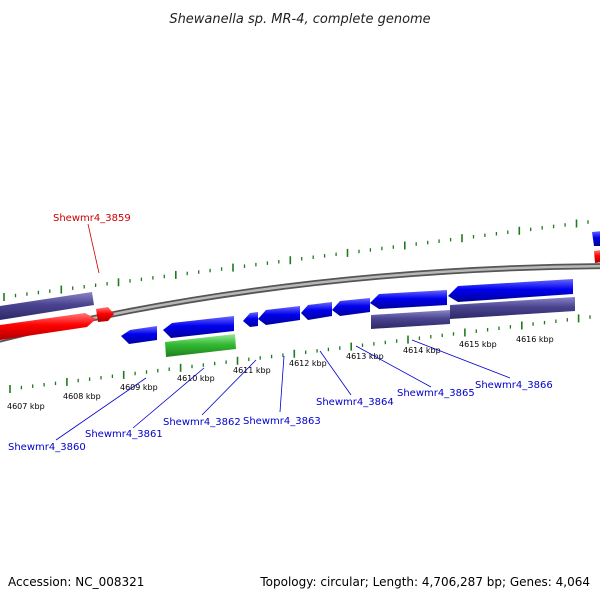 The height and width of the screenshot is (600, 600). Describe the element at coordinates (478, 344) in the screenshot. I see `tick-label-4615: 4615 kbp` at that location.